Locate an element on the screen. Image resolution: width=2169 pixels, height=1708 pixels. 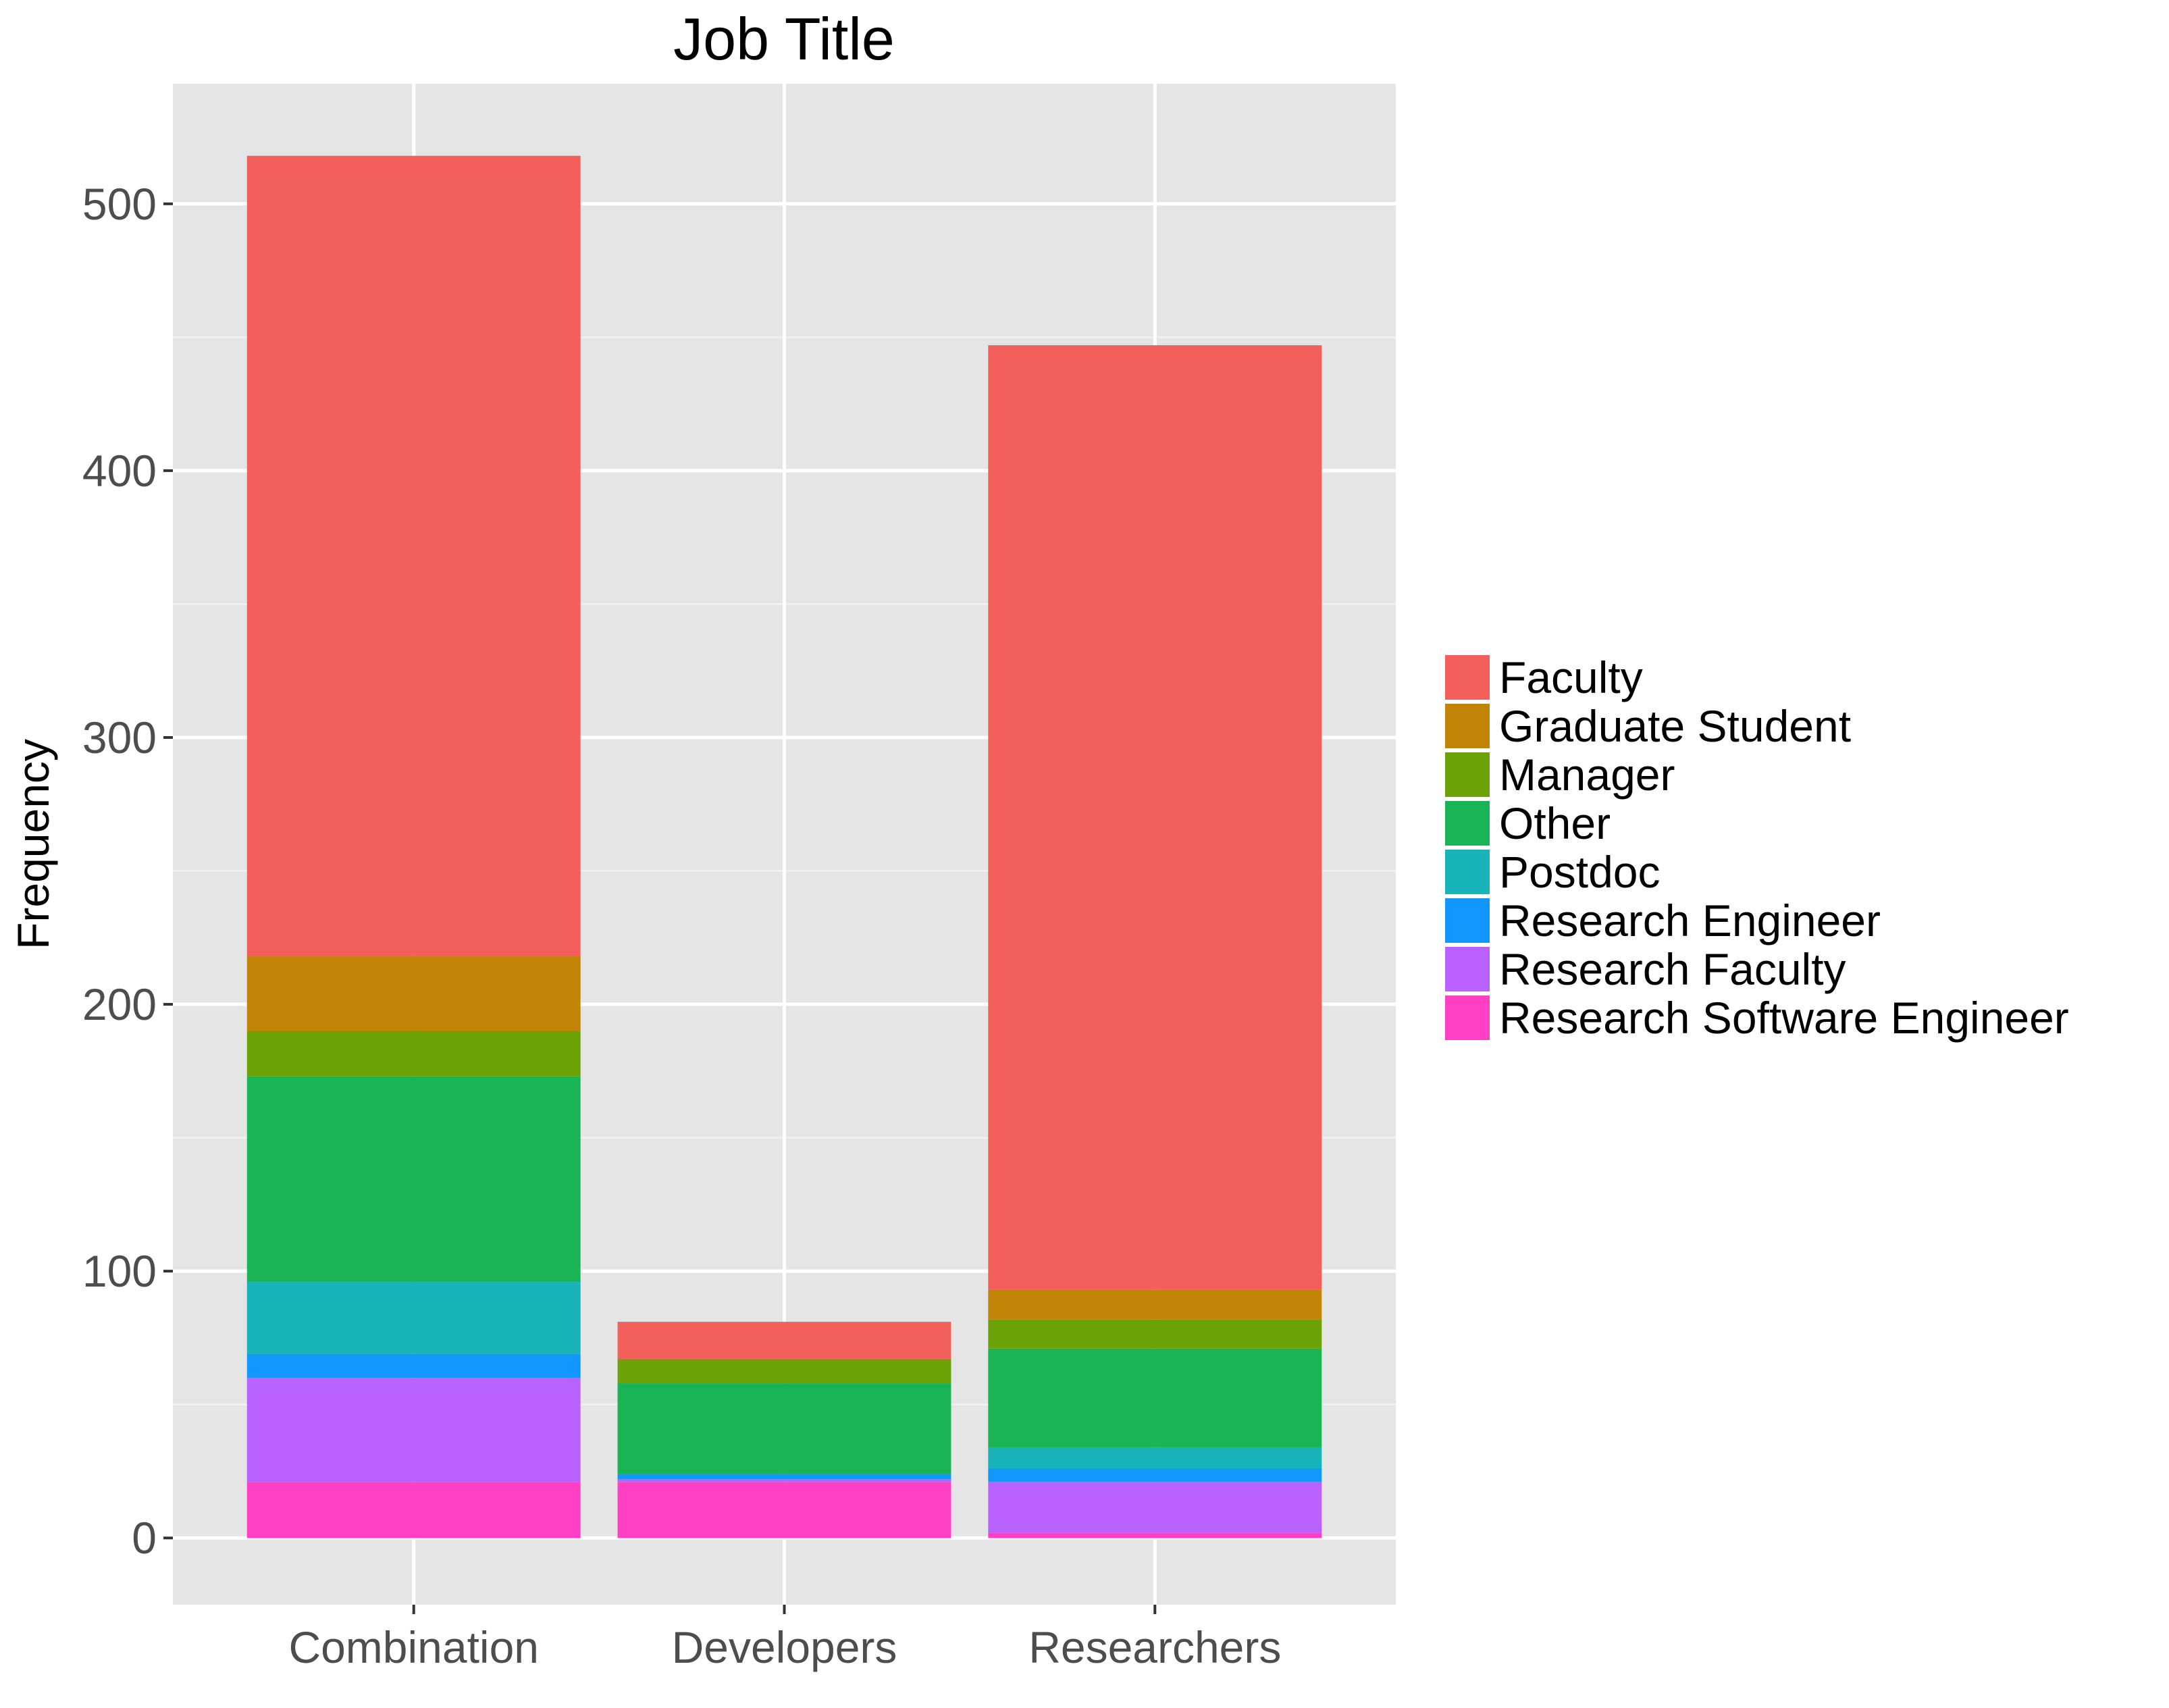
y-tick-label: 200 is located at coordinates (120, 1004).